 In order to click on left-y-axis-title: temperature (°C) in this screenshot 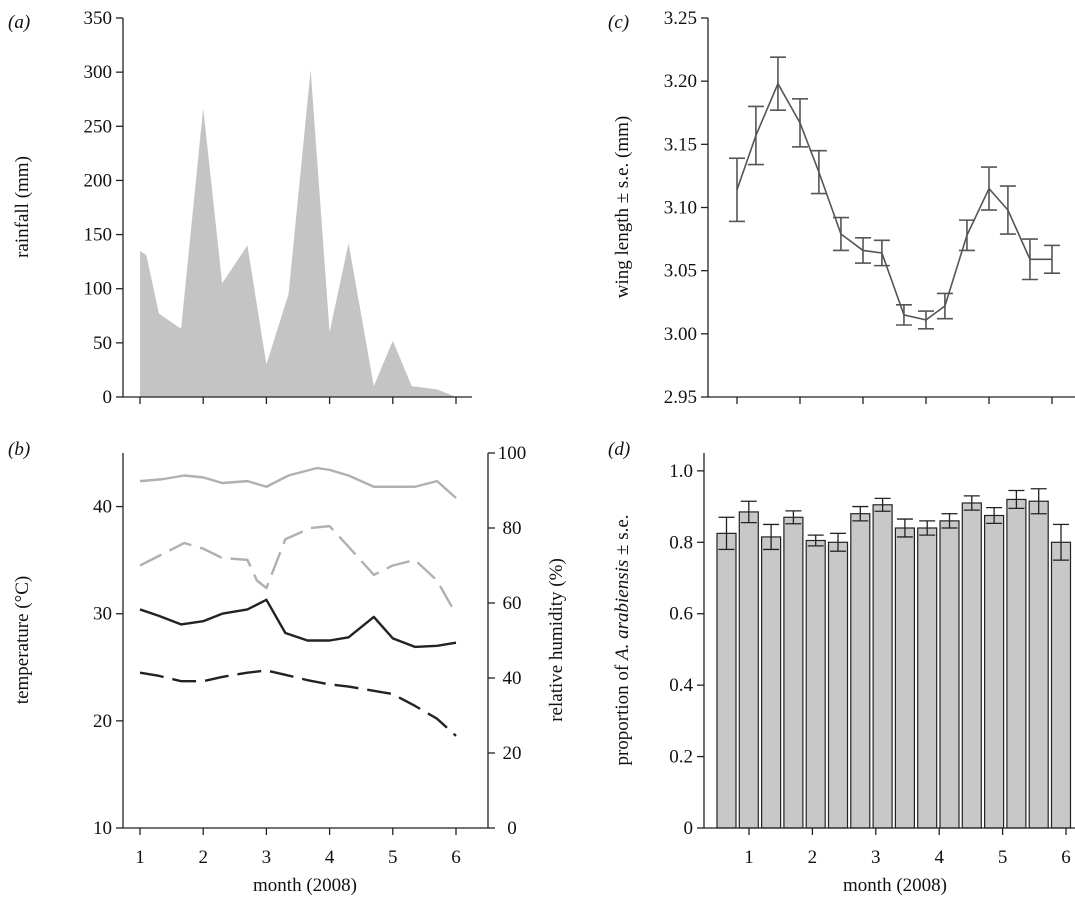, I will do `click(22, 640)`.